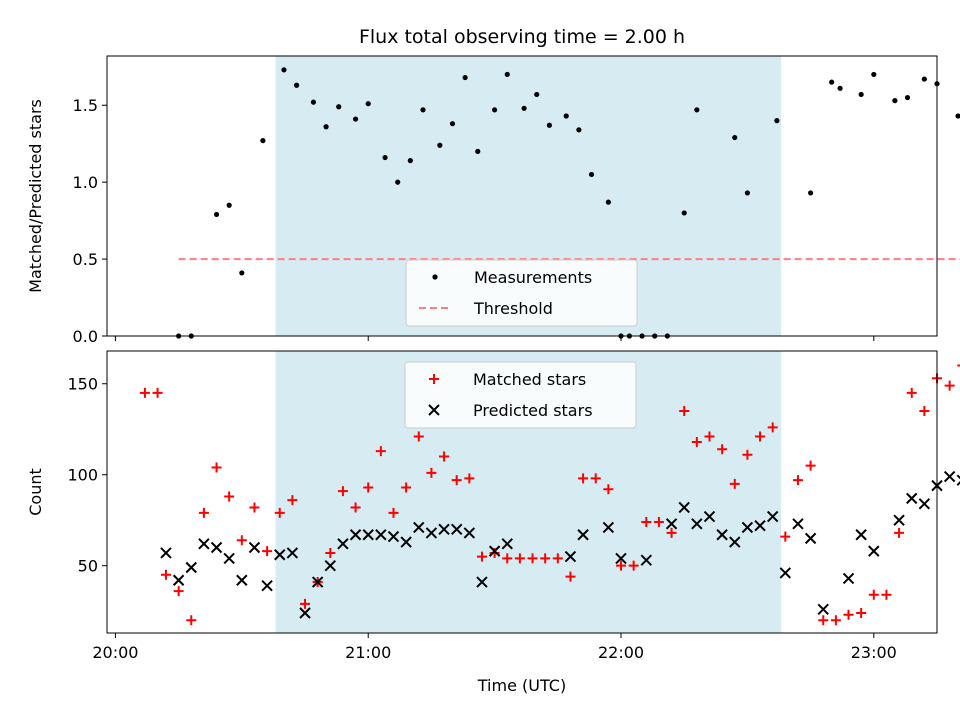  Describe the element at coordinates (115, 652) in the screenshot. I see `x-tick-label: 20:00` at that location.